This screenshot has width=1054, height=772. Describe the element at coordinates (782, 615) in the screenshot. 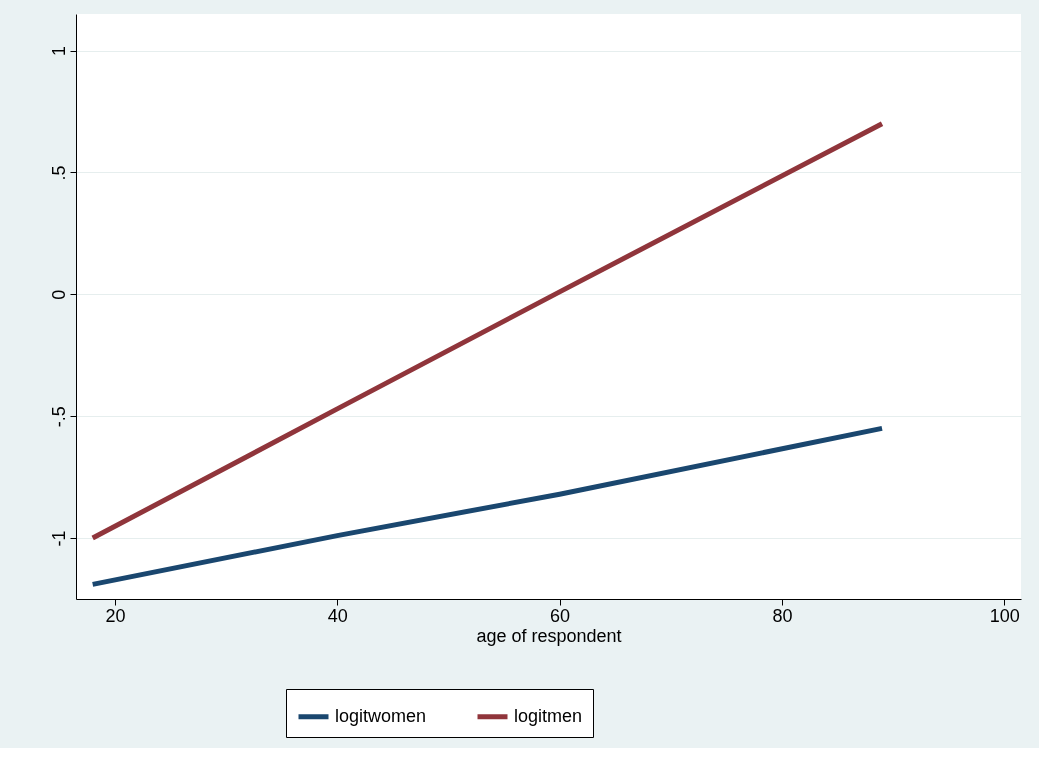

I see `x-tick-label: 80` at that location.